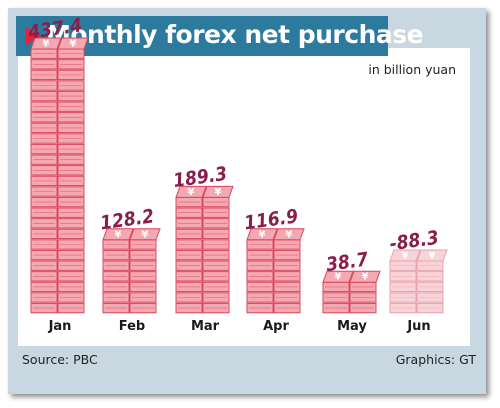 The height and width of the screenshot is (408, 500). What do you see at coordinates (352, 326) in the screenshot?
I see `month-label-may: May` at bounding box center [352, 326].